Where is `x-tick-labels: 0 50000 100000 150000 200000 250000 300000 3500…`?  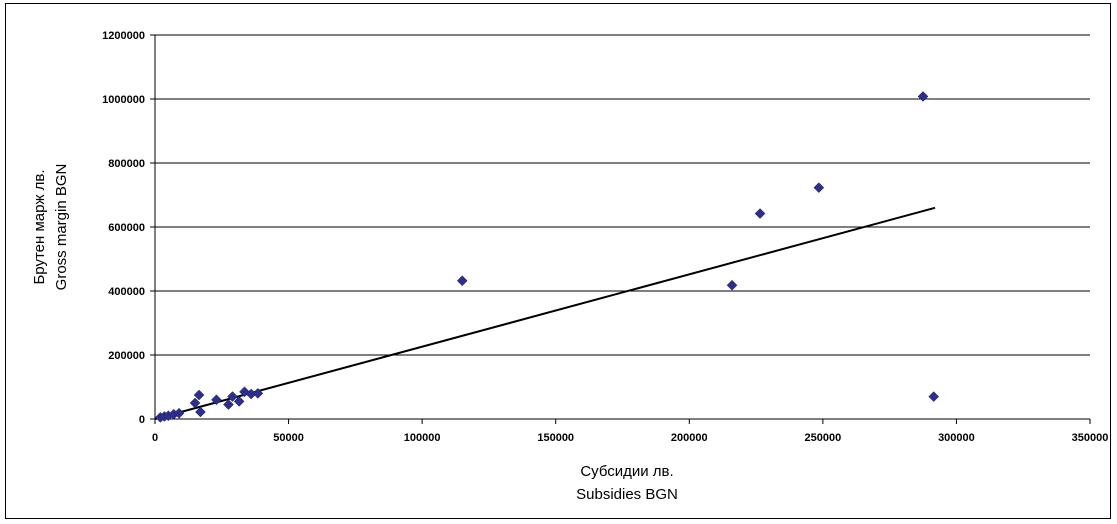 x-tick-labels: 0 50000 100000 150000 200000 250000 300000 3500… is located at coordinates (630, 438).